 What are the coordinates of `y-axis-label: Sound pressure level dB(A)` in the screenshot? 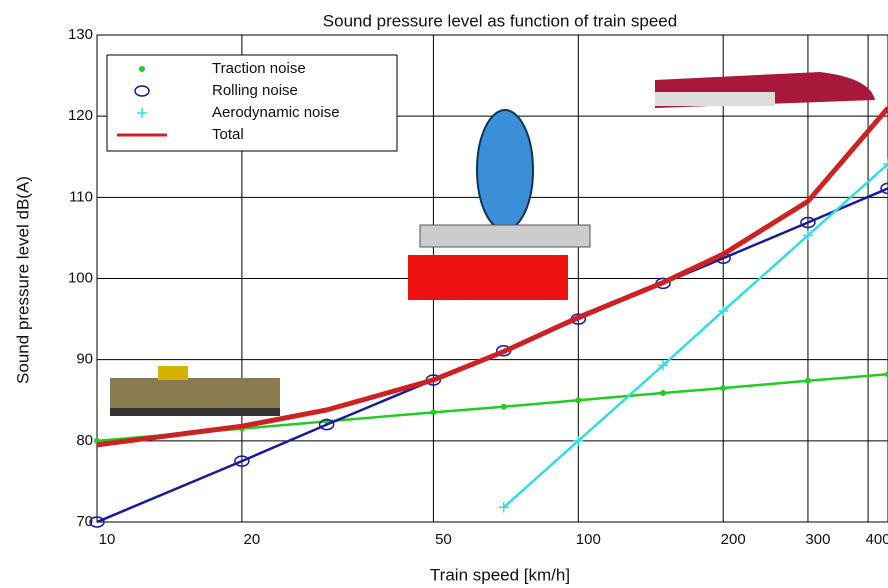 It's located at (22, 280).